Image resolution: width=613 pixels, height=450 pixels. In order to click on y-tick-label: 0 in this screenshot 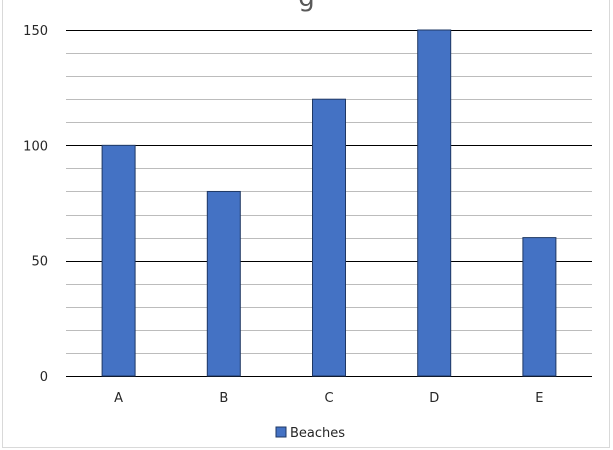, I will do `click(44, 377)`.